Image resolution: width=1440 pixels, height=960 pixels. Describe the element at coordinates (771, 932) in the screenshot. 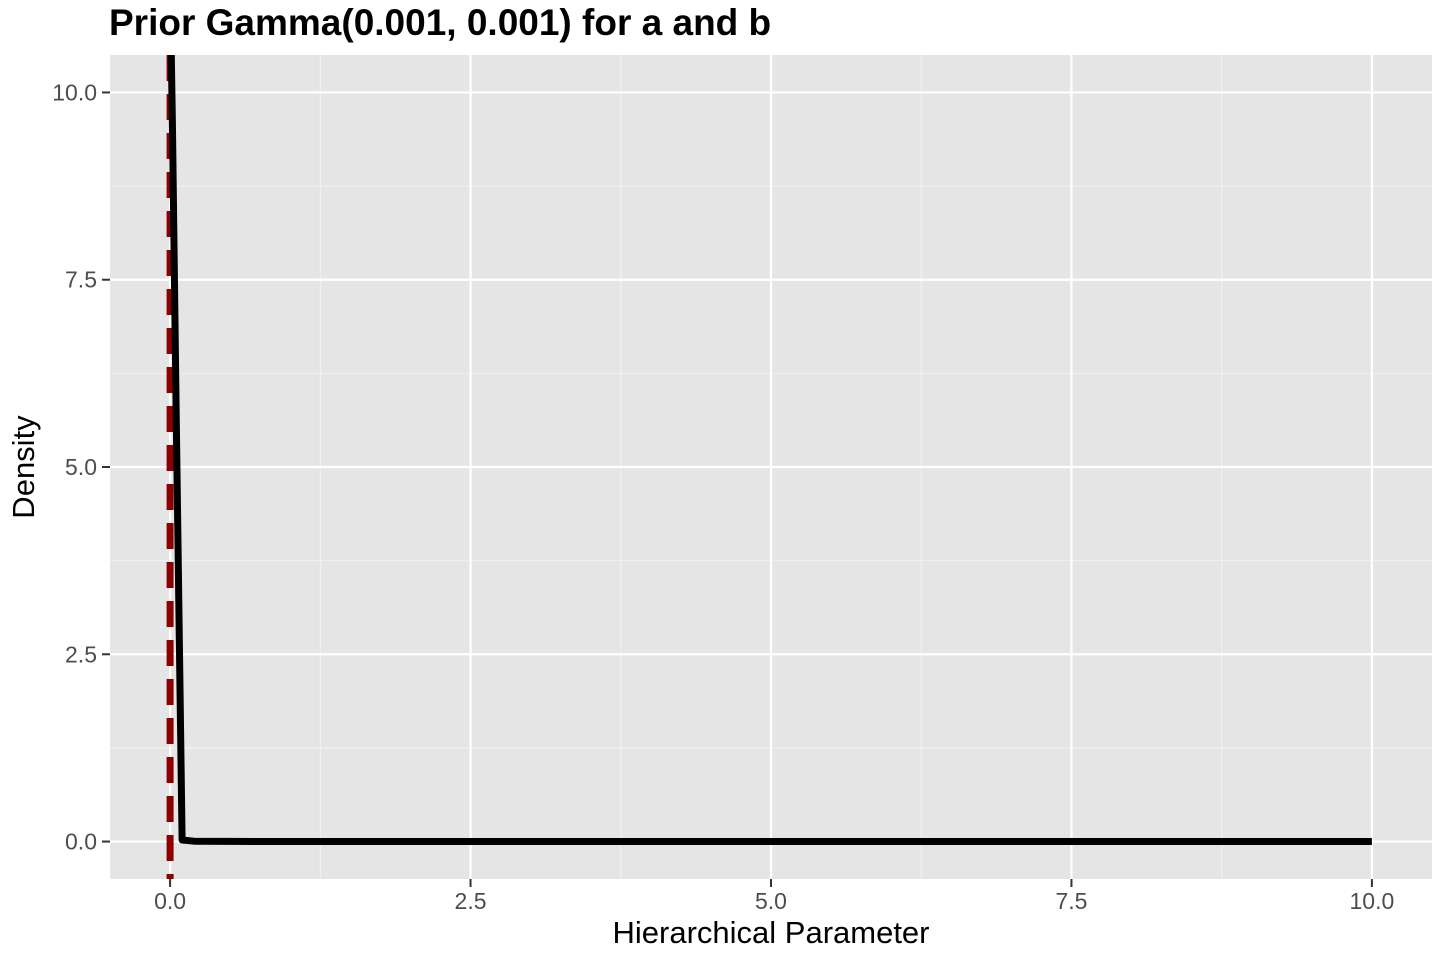

I see `x-axis-title: Hierarchical Parameter` at that location.